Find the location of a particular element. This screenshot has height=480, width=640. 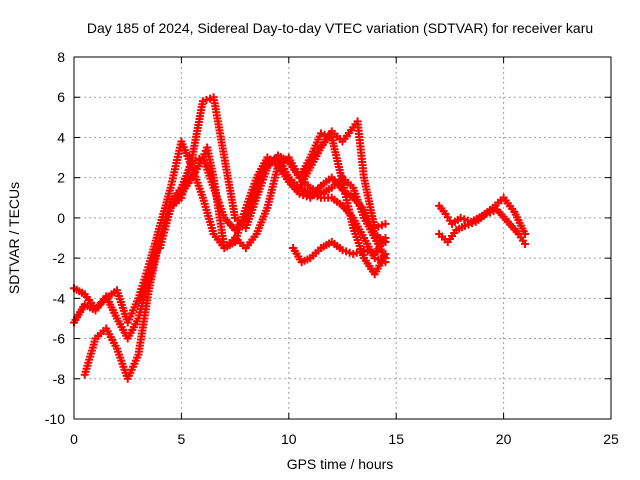

x-tick-label: 10 is located at coordinates (289, 439).